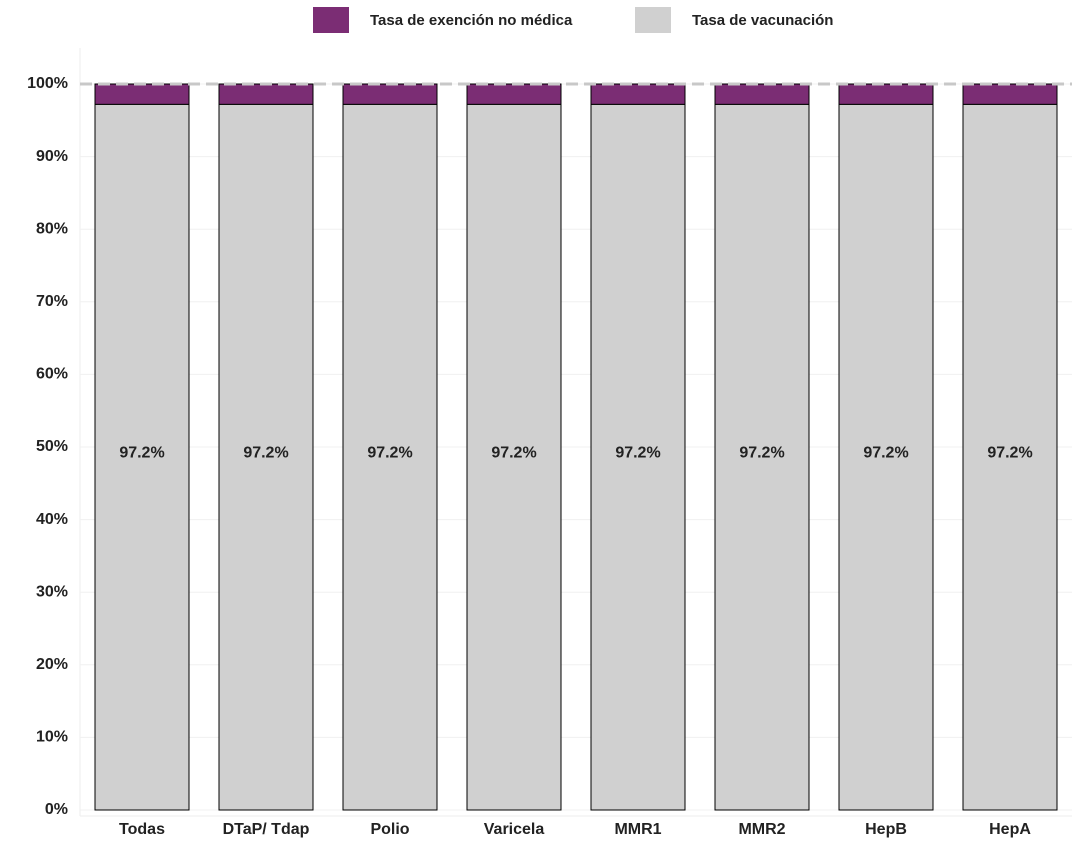 Image resolution: width=1076 pixels, height=842 pixels. What do you see at coordinates (52, 591) in the screenshot?
I see `y-tick-label: 30%` at bounding box center [52, 591].